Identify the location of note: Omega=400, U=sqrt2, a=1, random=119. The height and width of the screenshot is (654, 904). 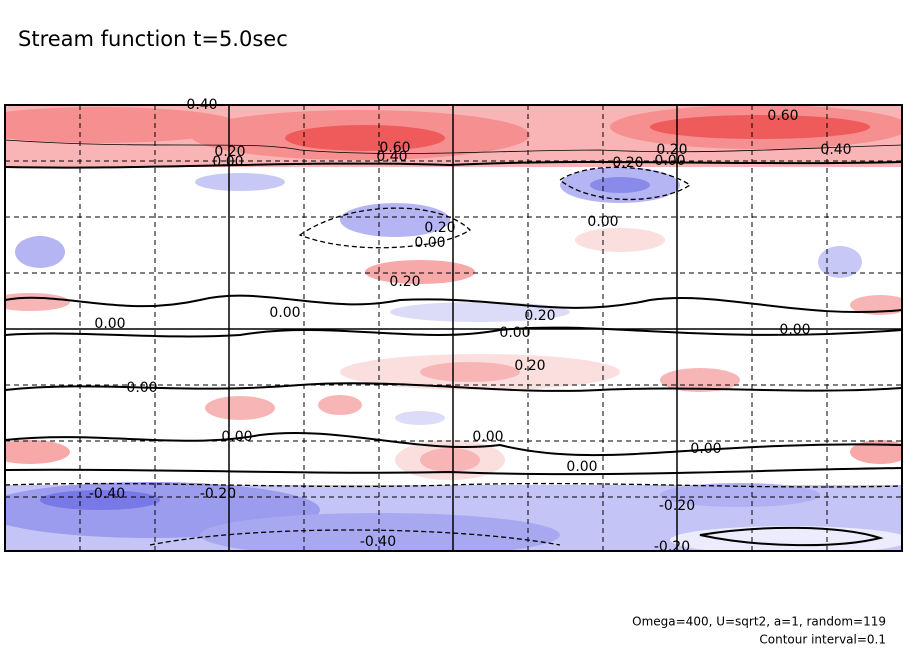
(759, 622).